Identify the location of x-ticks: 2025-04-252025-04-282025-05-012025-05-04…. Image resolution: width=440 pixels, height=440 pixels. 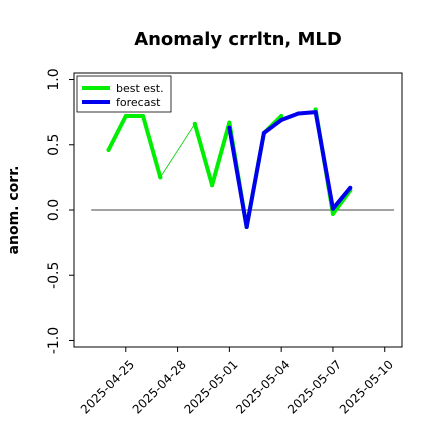
(237, 382).